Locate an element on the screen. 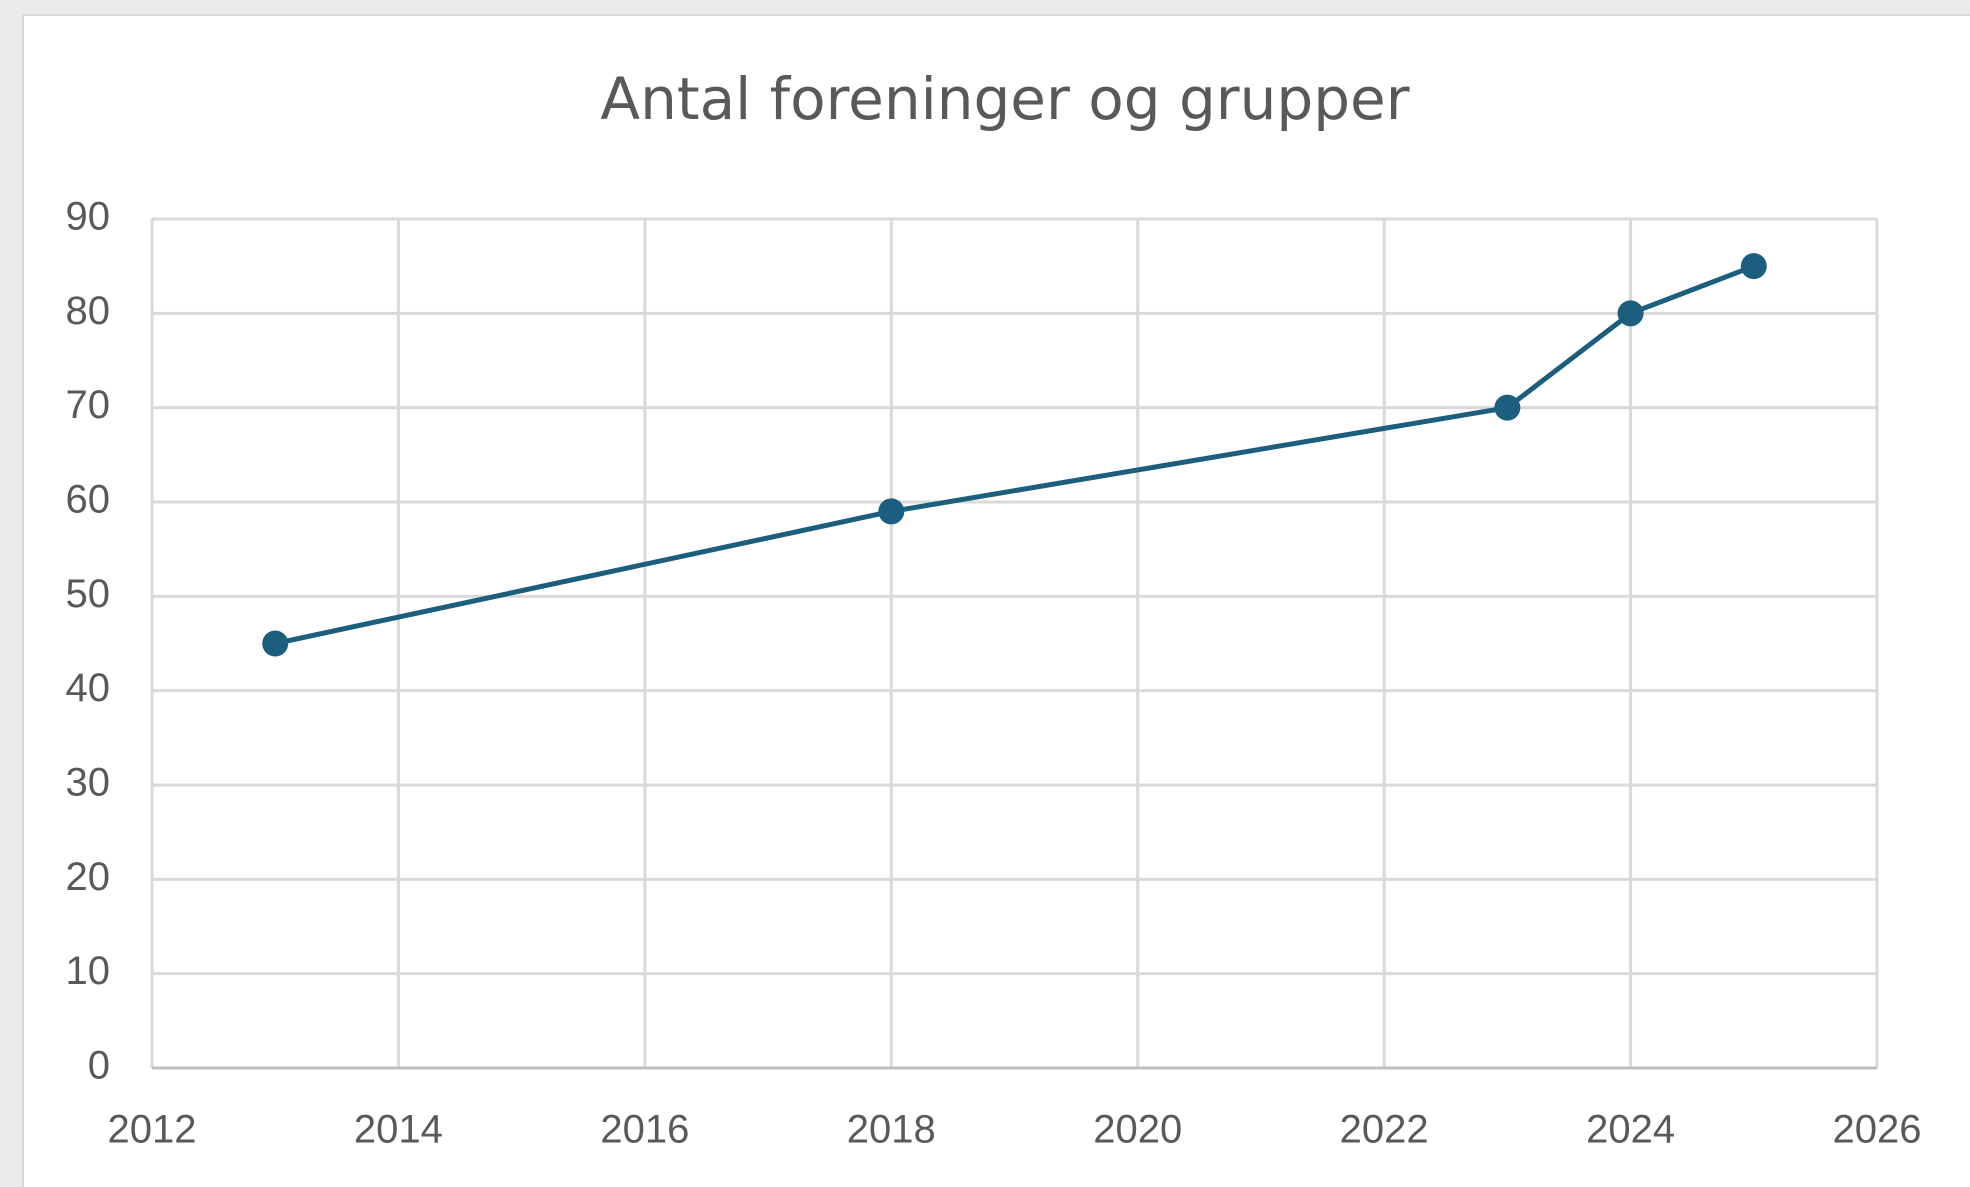 This screenshot has width=1970, height=1187. x-tick-label: 2024 is located at coordinates (1630, 1130).